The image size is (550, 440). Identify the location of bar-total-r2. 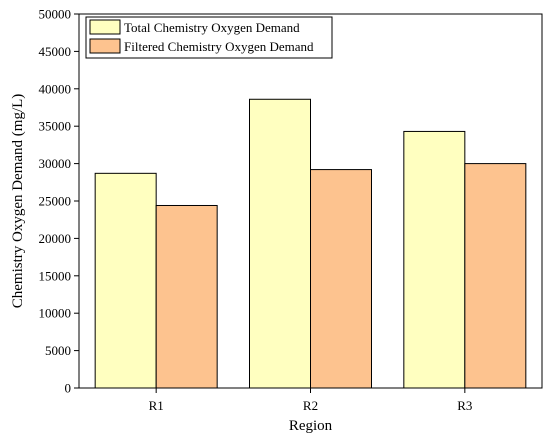
(280, 243).